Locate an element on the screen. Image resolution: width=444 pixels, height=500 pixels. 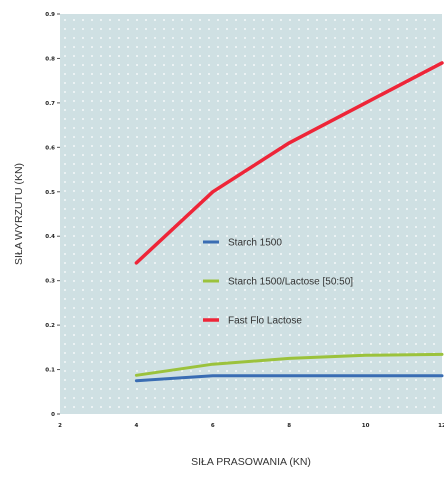
y-tick-label: 0.7 is located at coordinates (50, 104).